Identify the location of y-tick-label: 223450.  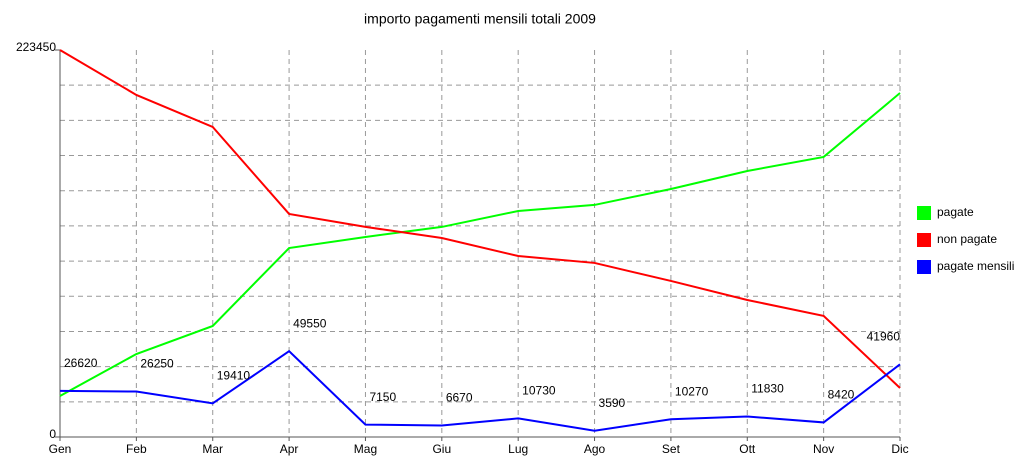
(36, 47).